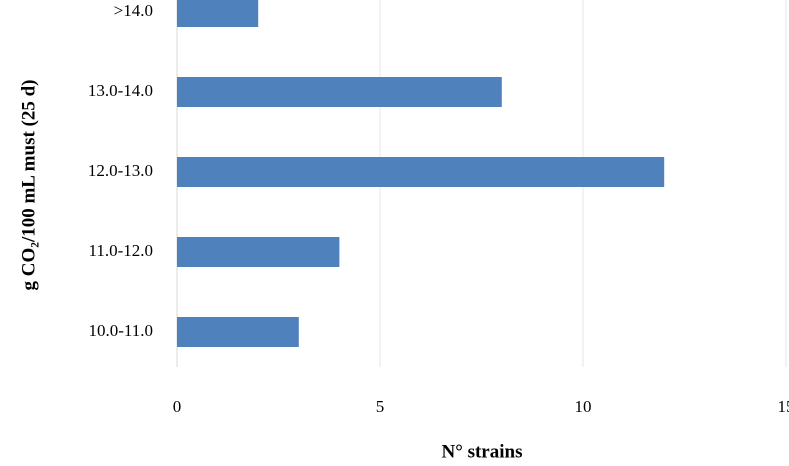 The height and width of the screenshot is (466, 789). What do you see at coordinates (380, 406) in the screenshot?
I see `x-tick-label: 5` at bounding box center [380, 406].